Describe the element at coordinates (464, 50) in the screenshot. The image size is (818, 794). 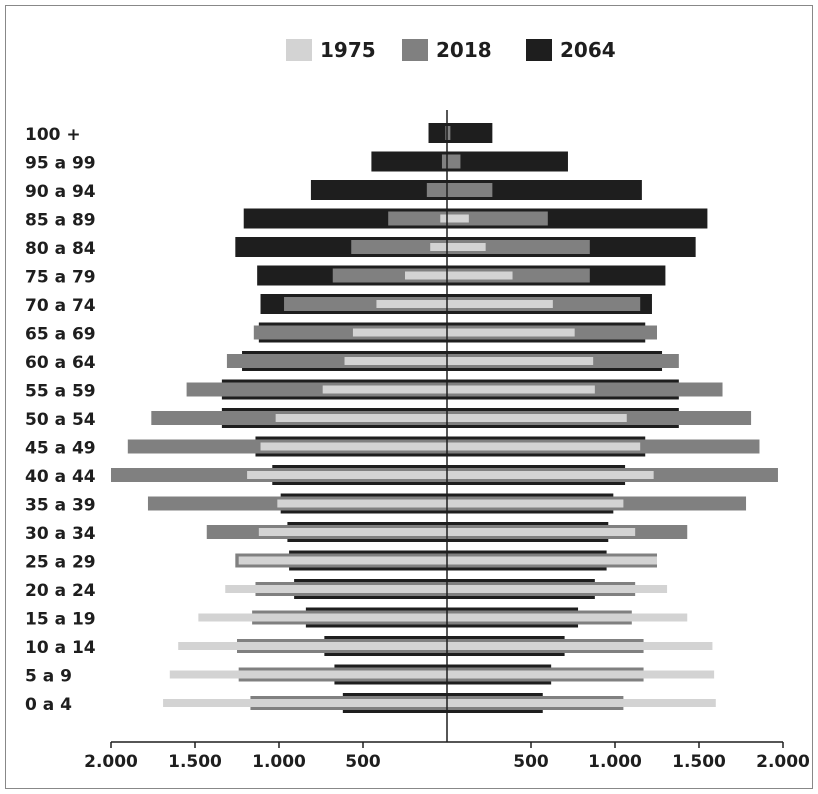
I see `legend-label-2018: 2018` at that location.